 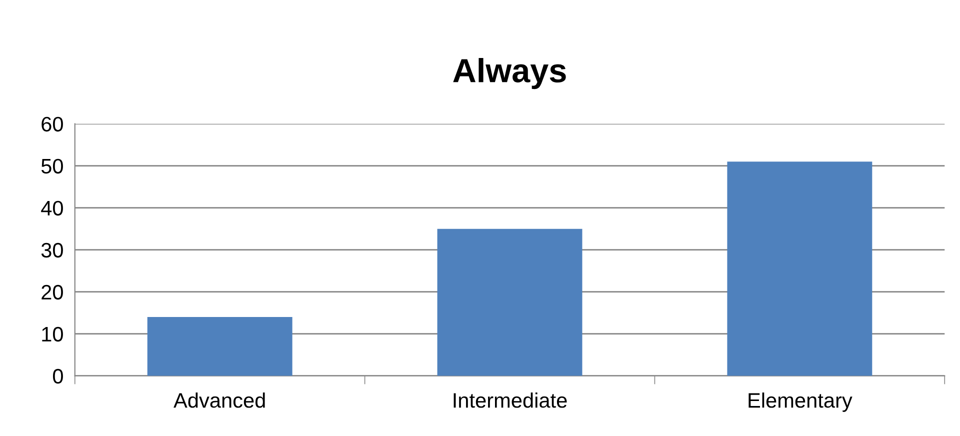 I want to click on y-tick-label: 50, so click(x=52, y=166).